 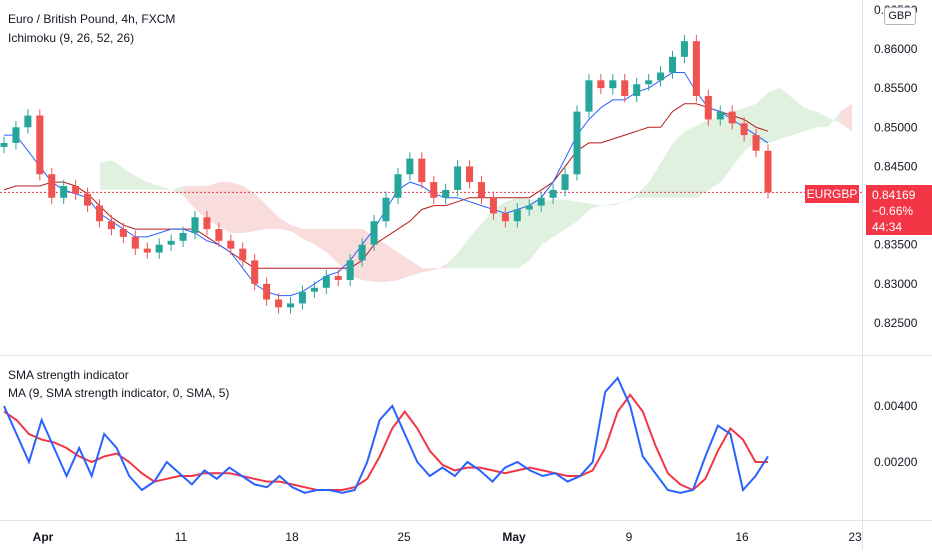 I want to click on time-tick-label: 11, so click(x=181, y=537).